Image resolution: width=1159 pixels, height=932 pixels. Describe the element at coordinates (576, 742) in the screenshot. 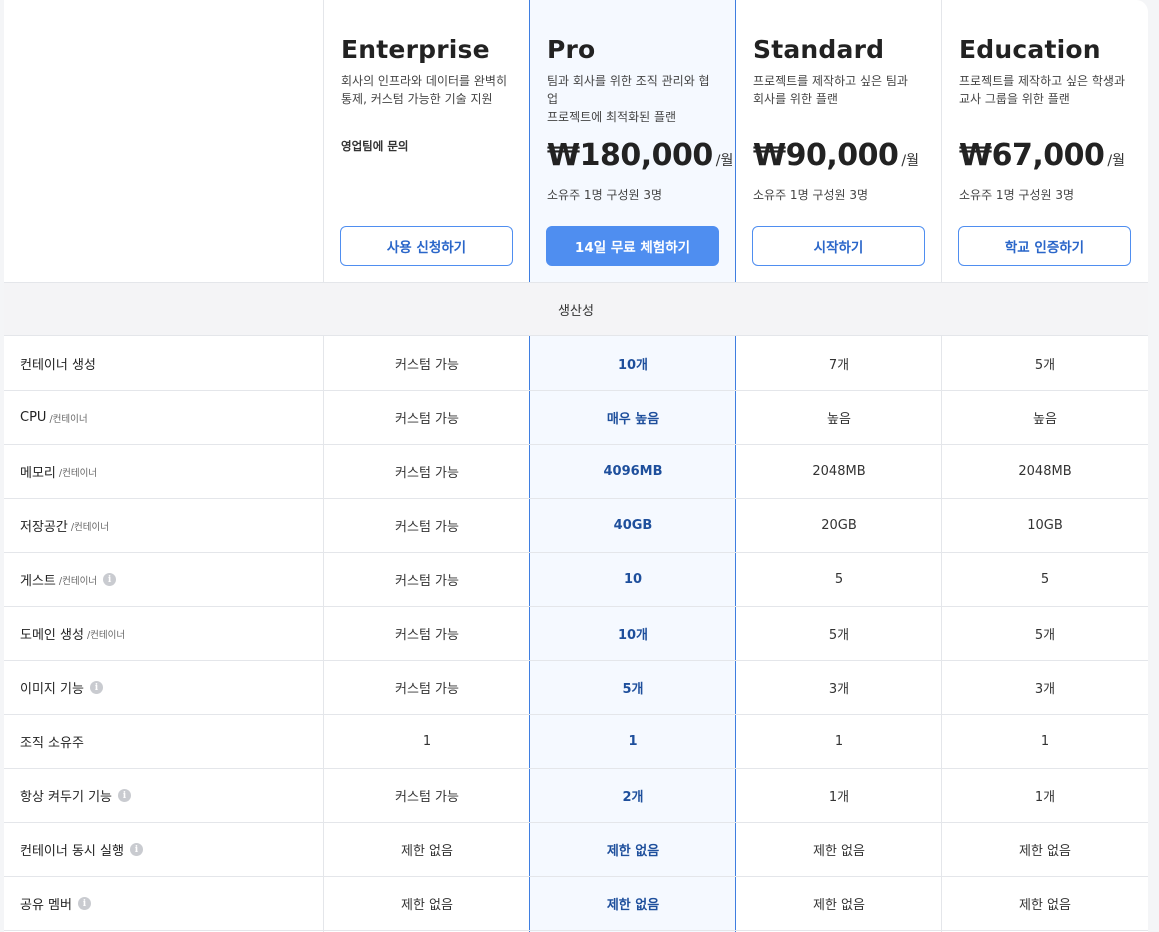

I see `table-row: 조직 소유주 1 1 1 1` at that location.